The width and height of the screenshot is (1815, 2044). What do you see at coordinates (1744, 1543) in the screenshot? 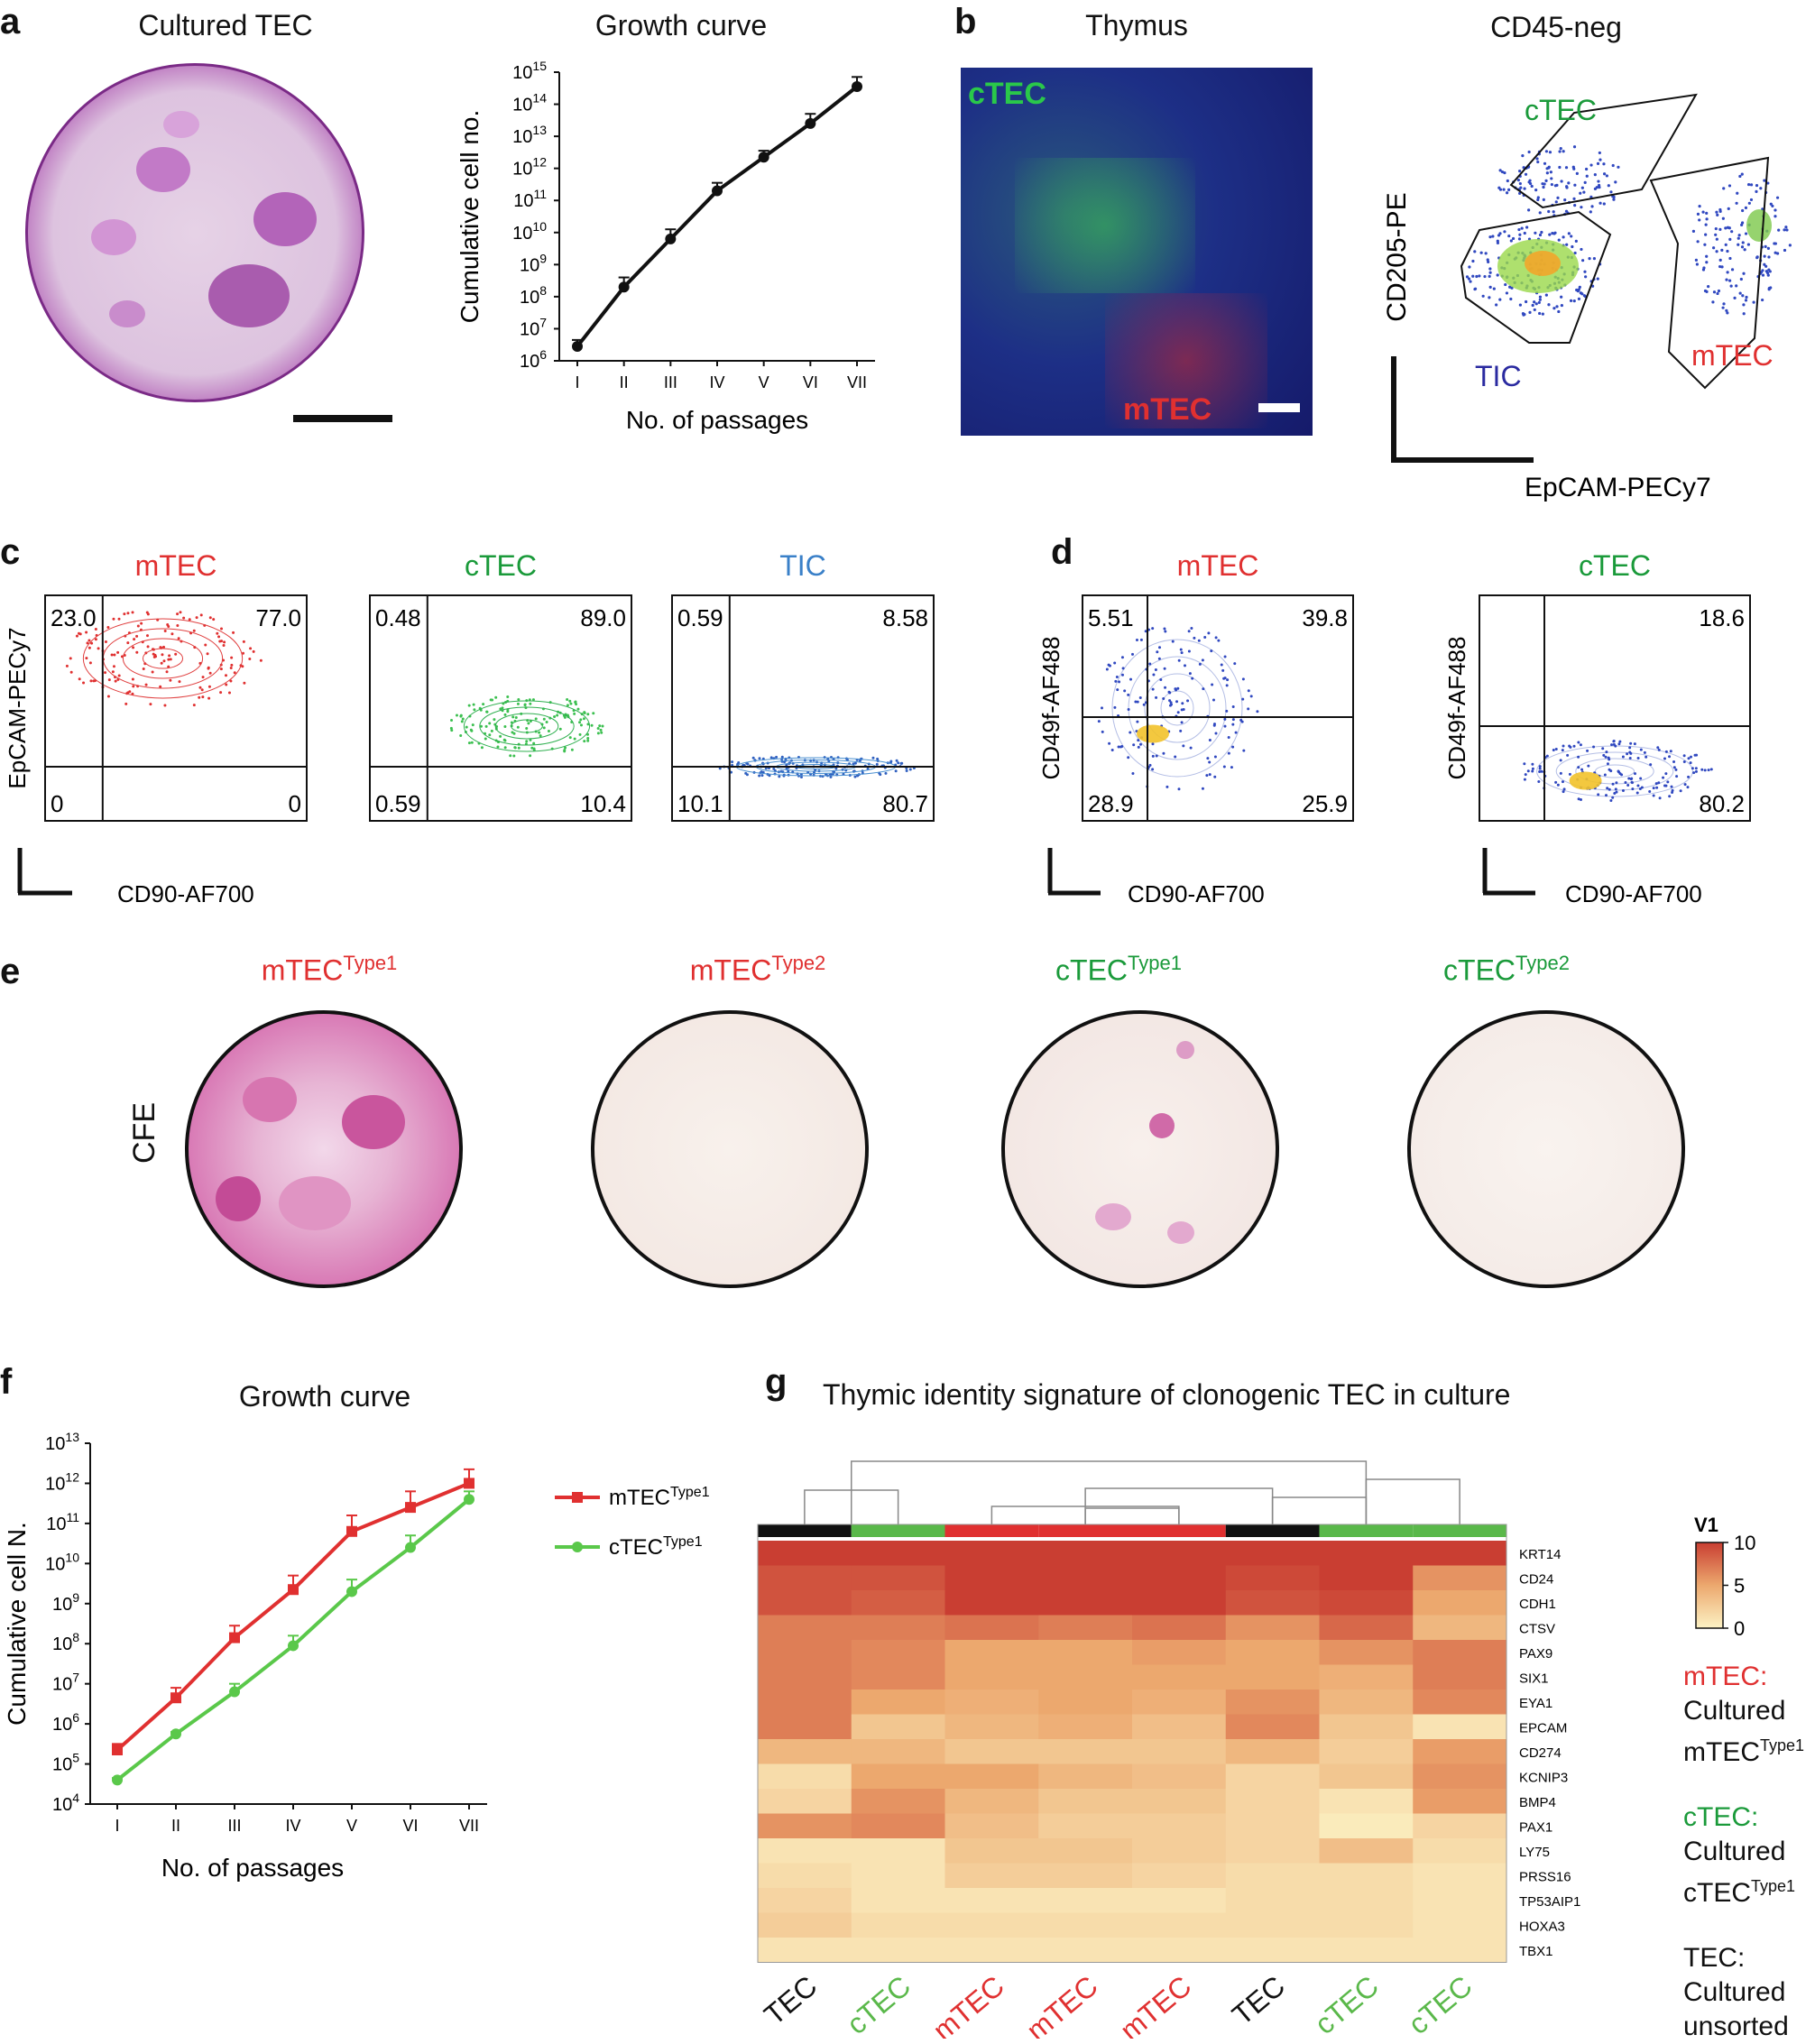
I see `g-legend-tick-label: 10` at bounding box center [1744, 1543].